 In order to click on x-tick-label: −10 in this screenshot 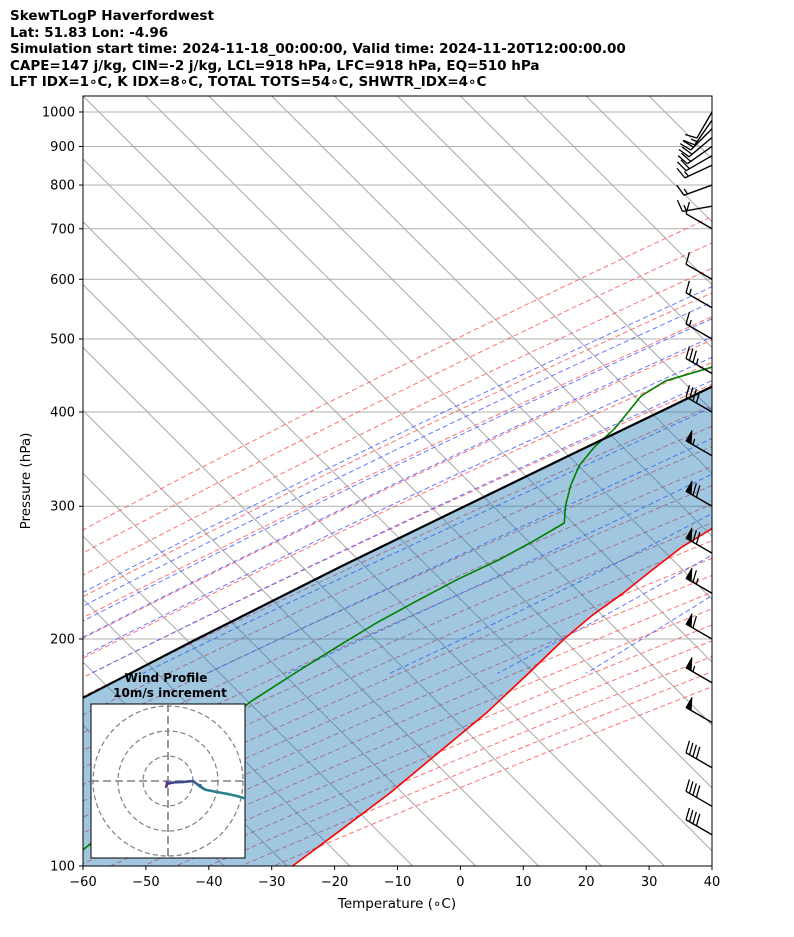, I will do `click(397, 882)`.